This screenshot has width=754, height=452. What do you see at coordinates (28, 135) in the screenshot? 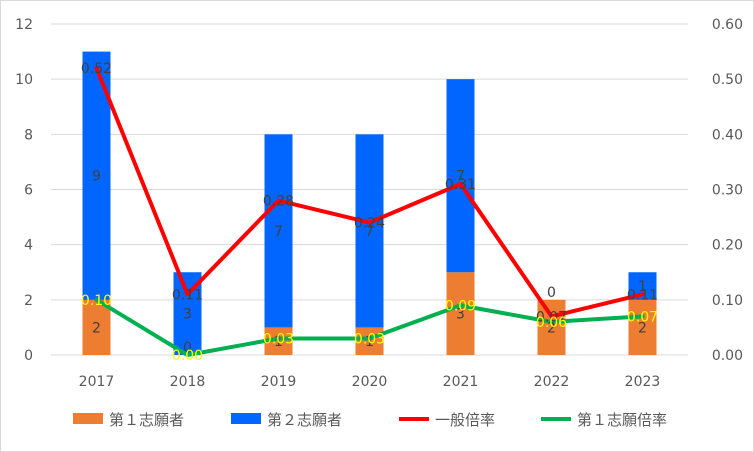
I see `y-left-tick-label: 8` at bounding box center [28, 135].